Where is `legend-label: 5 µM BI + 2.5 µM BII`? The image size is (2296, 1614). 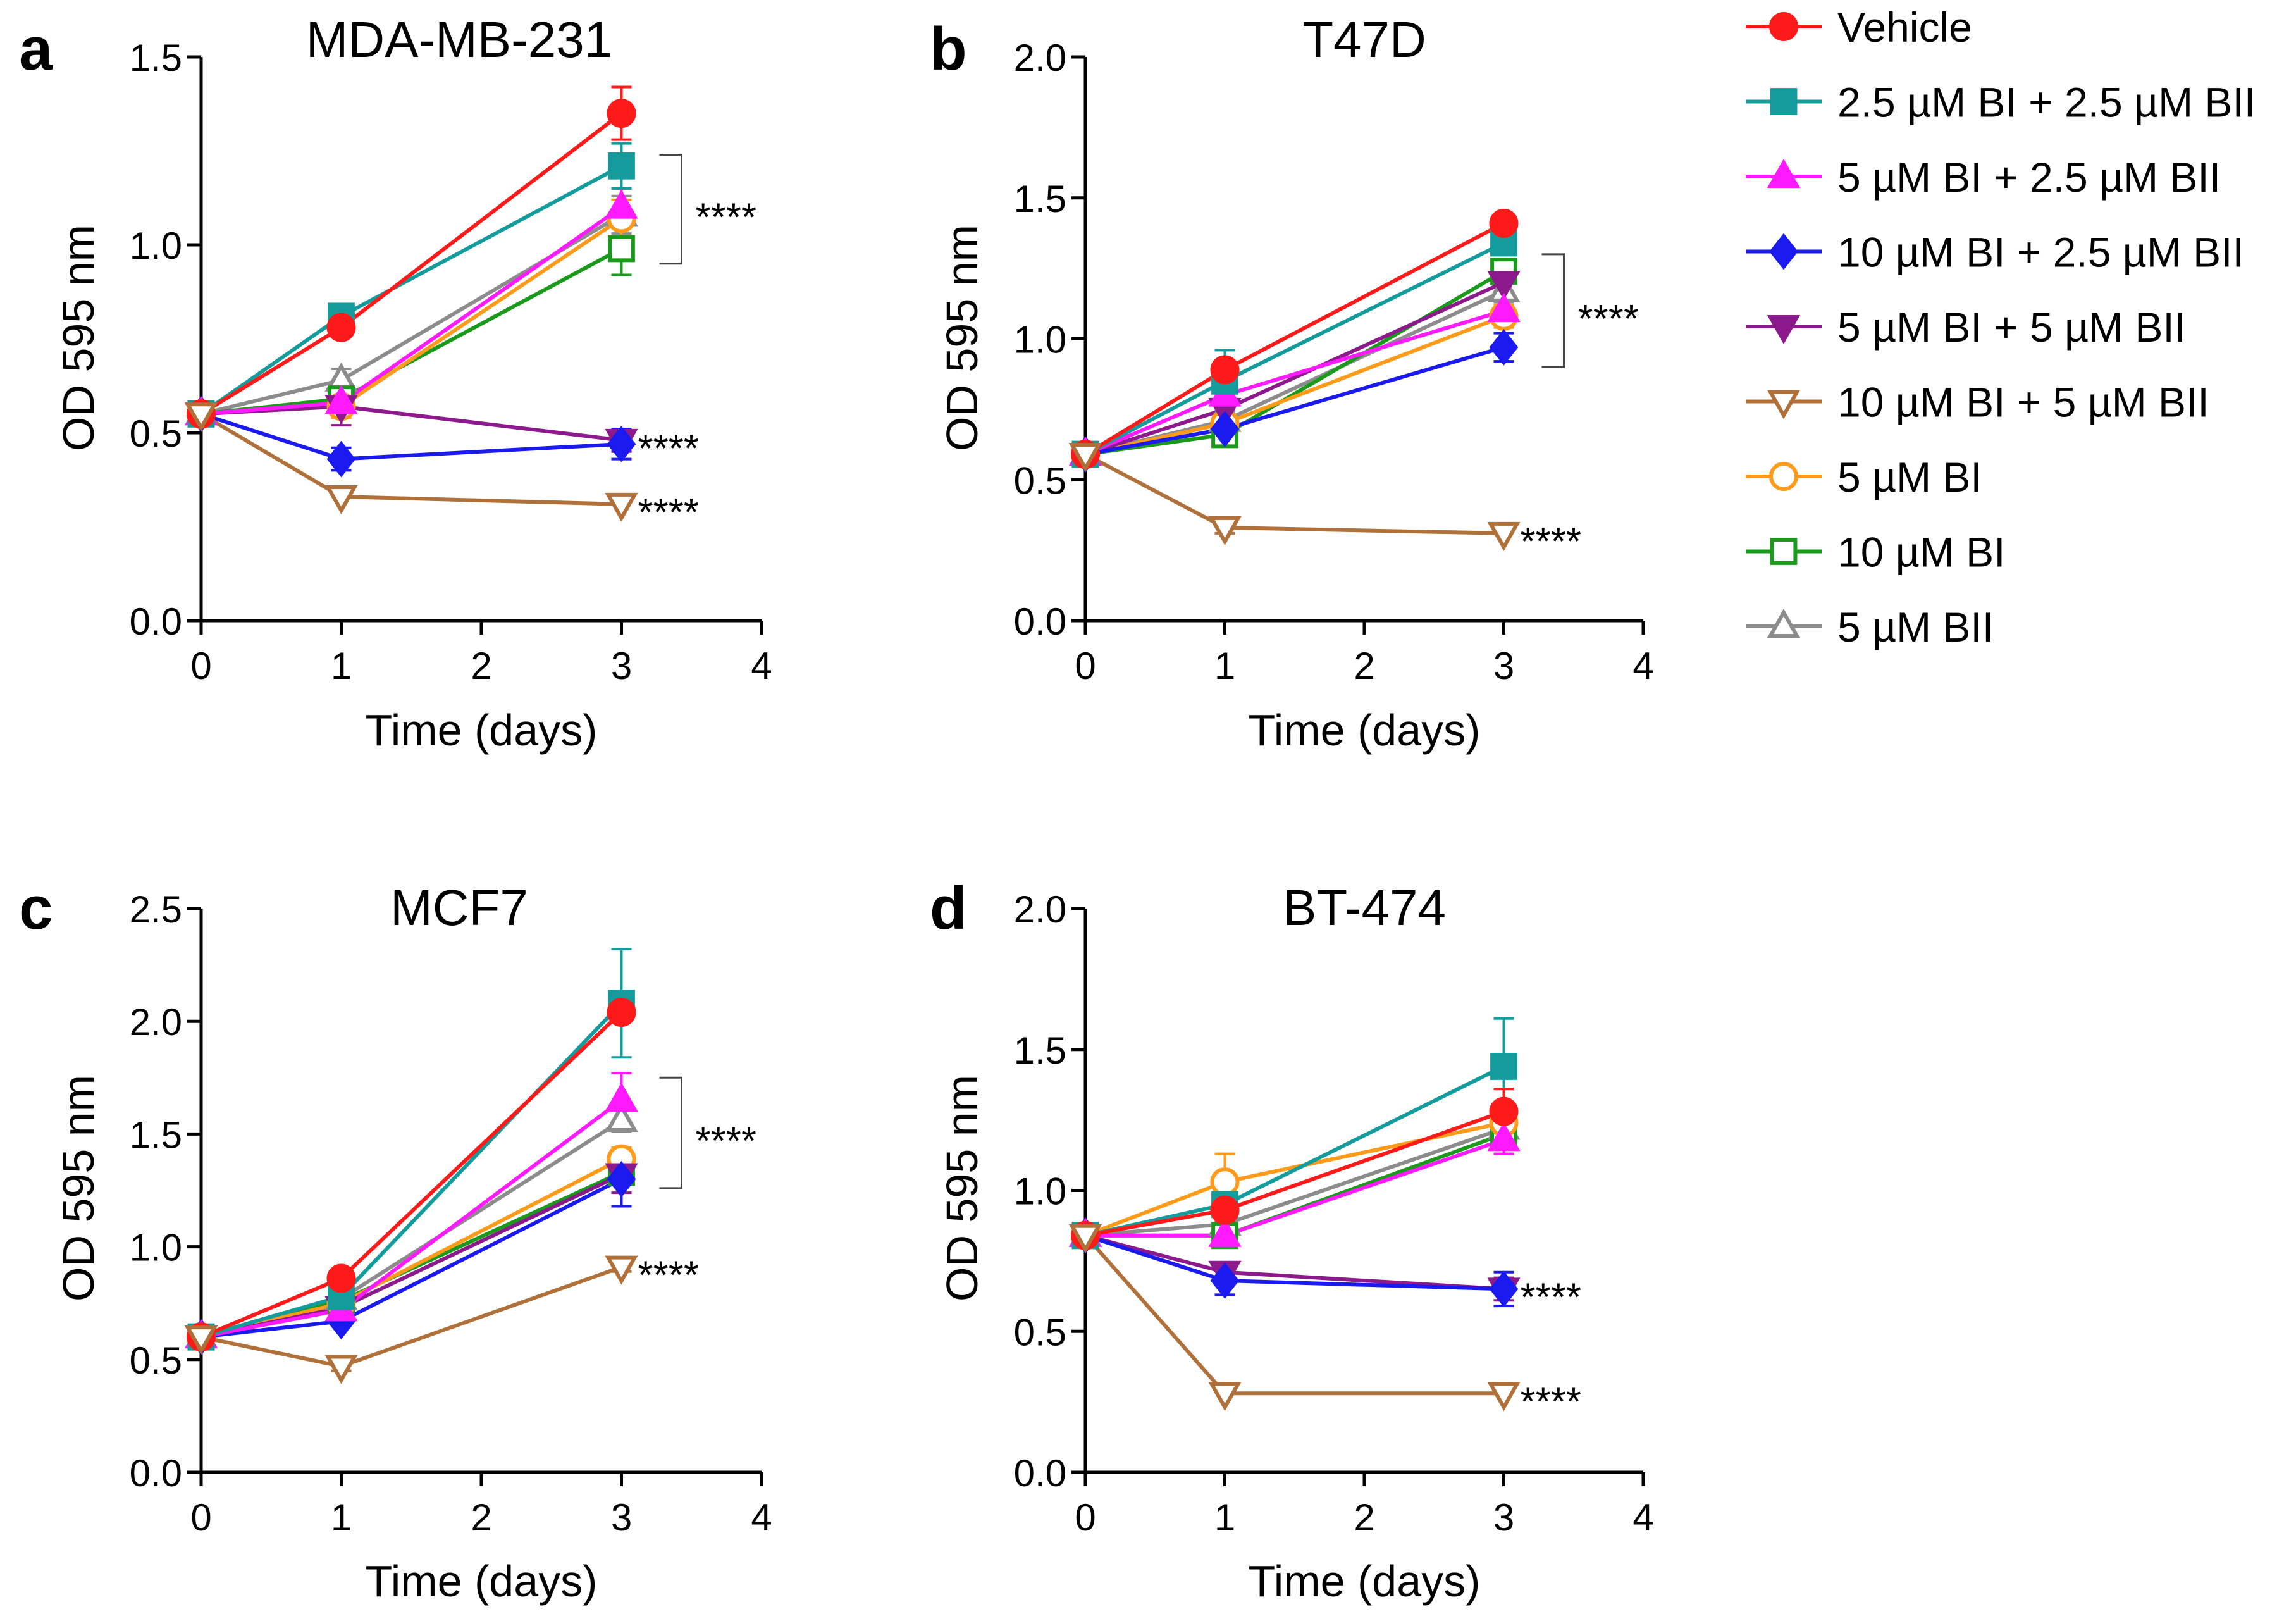
legend-label: 5 µM BI + 2.5 µM BII is located at coordinates (2029, 177).